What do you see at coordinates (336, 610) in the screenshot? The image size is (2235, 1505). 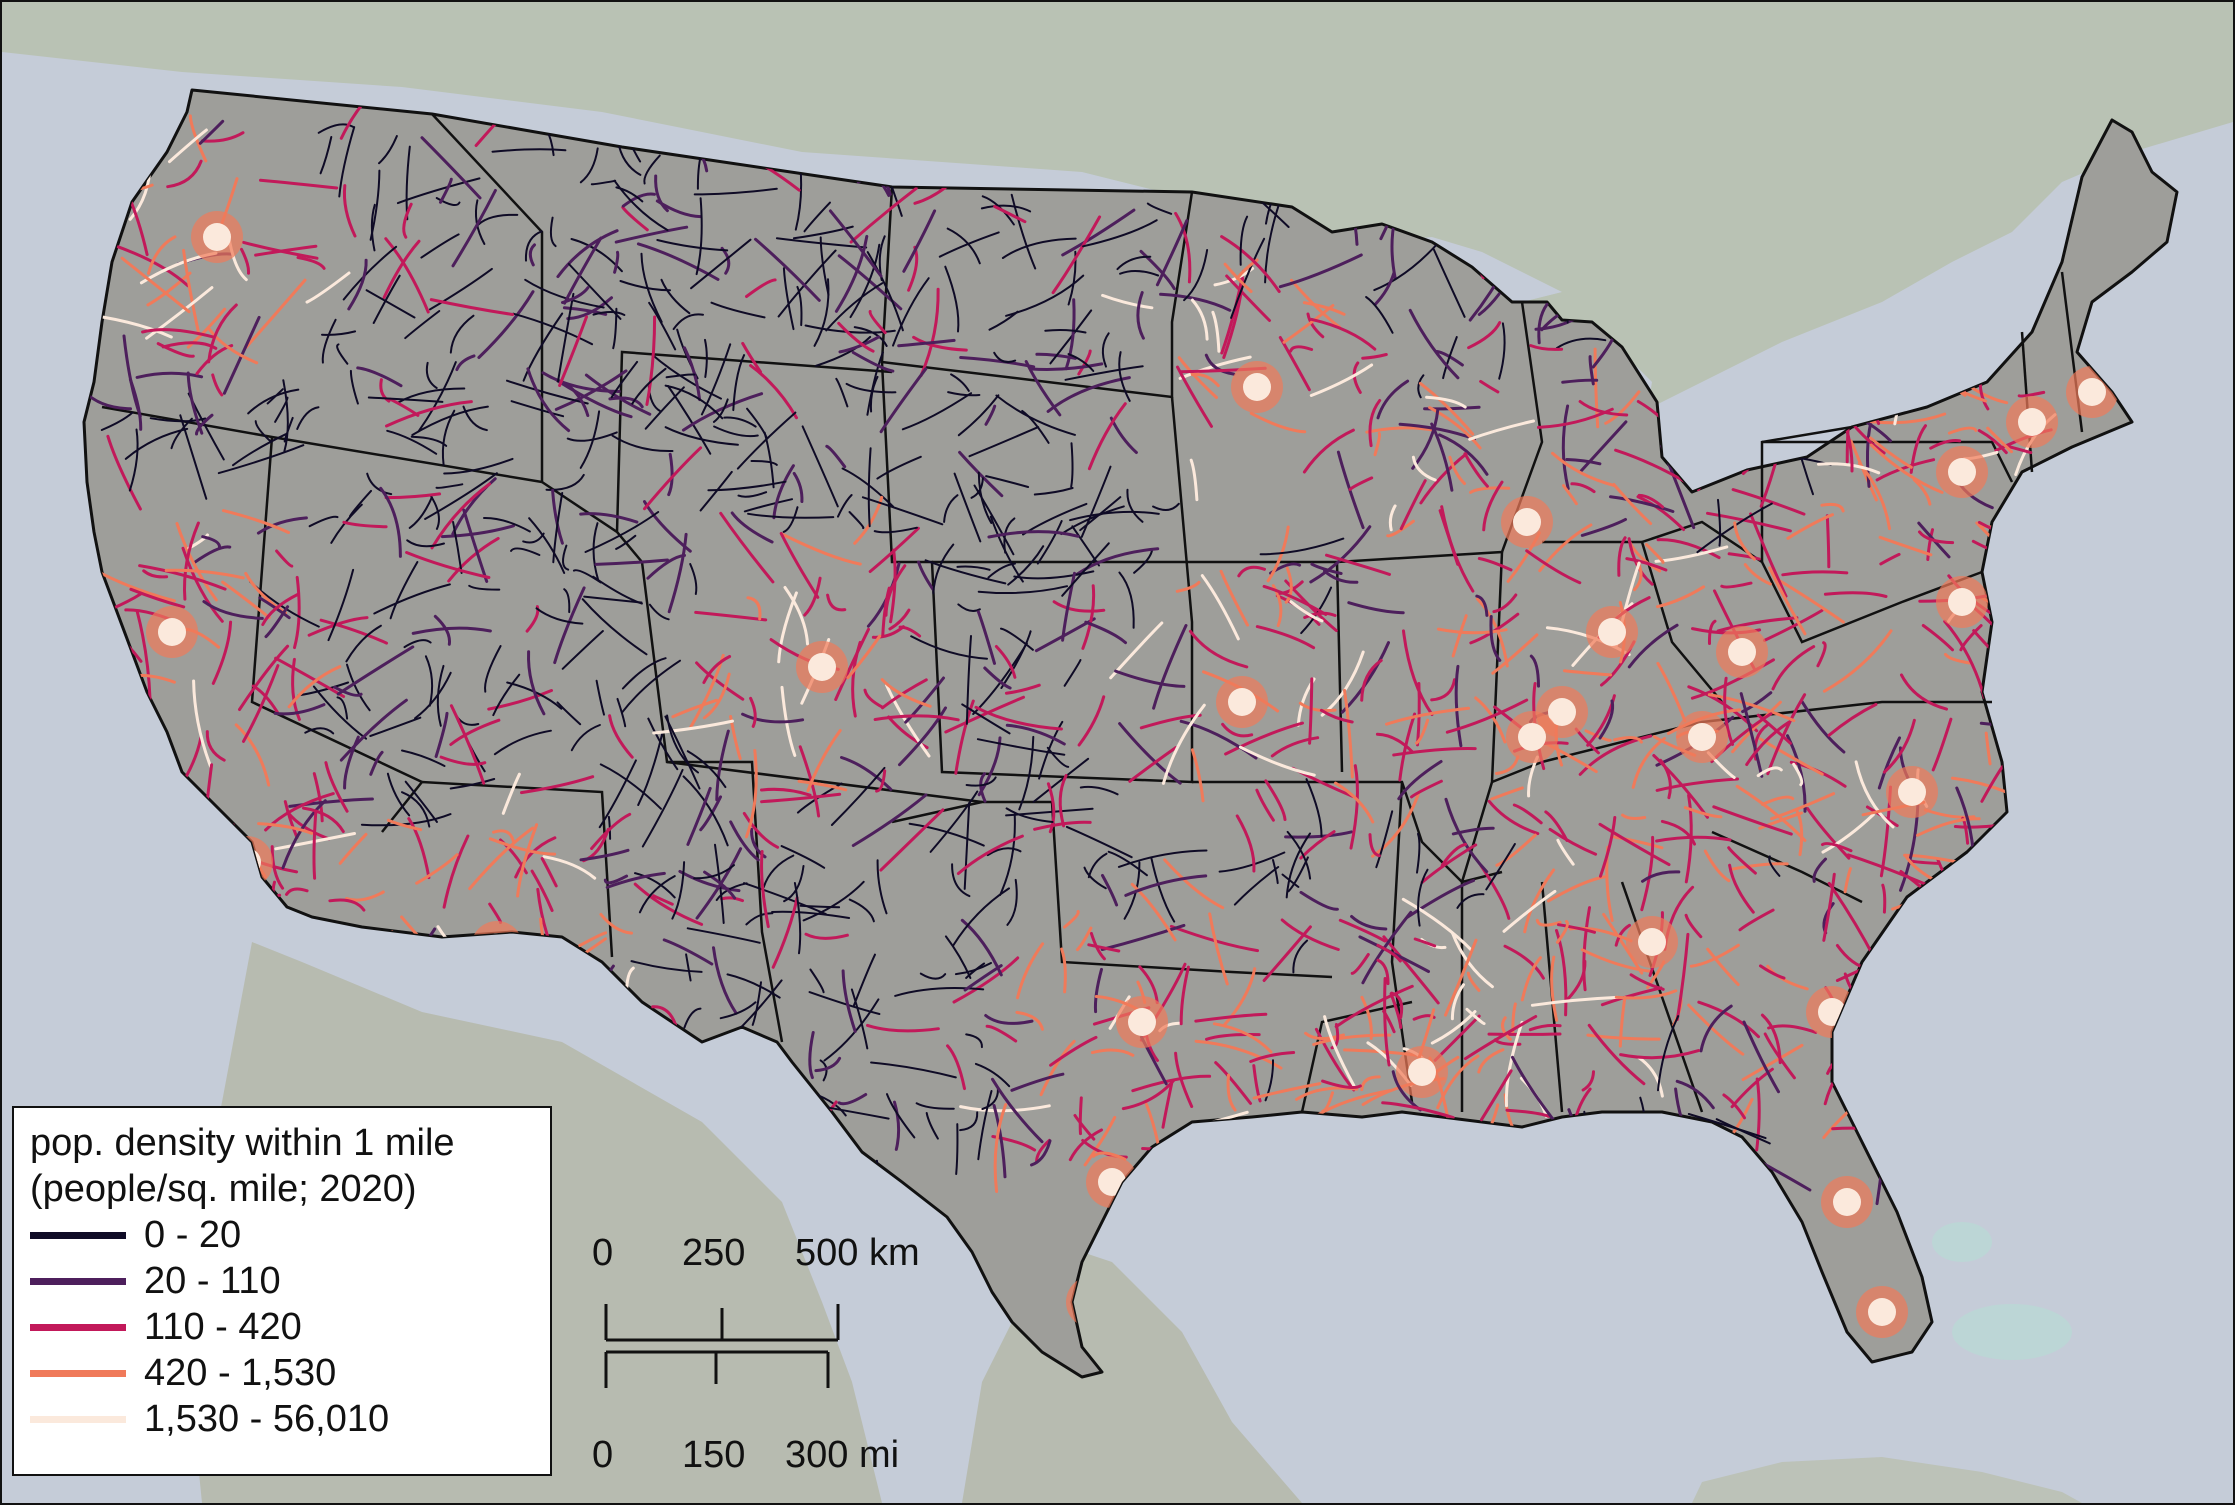 I see `state-boundary` at bounding box center [336, 610].